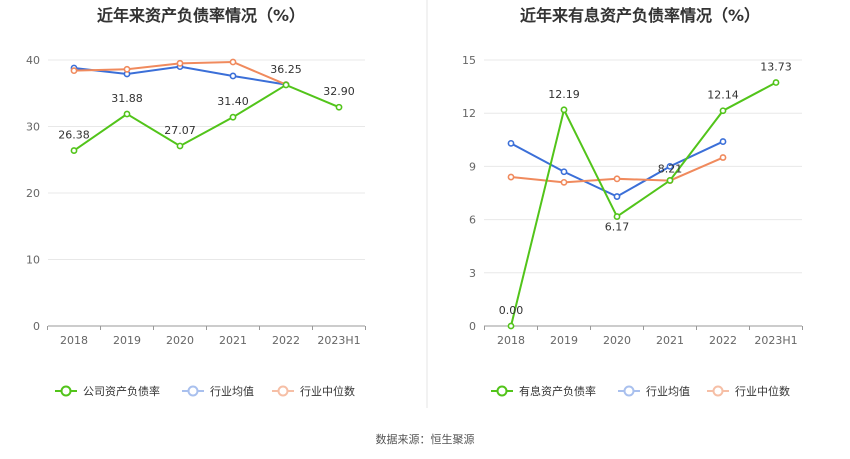  I want to click on data-label: 13.73, so click(776, 67).